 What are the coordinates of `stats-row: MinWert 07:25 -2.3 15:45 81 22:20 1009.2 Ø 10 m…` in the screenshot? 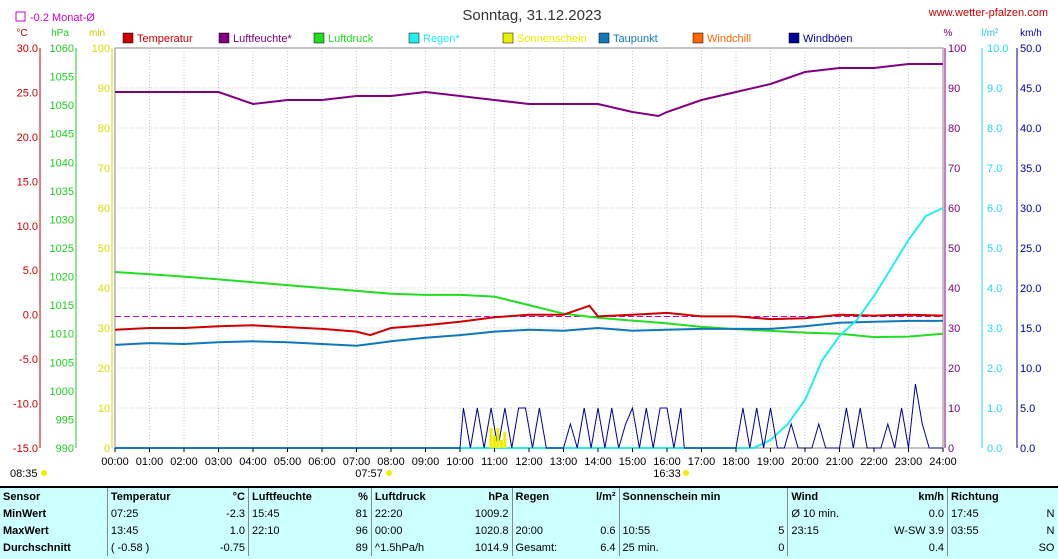 It's located at (529, 513).